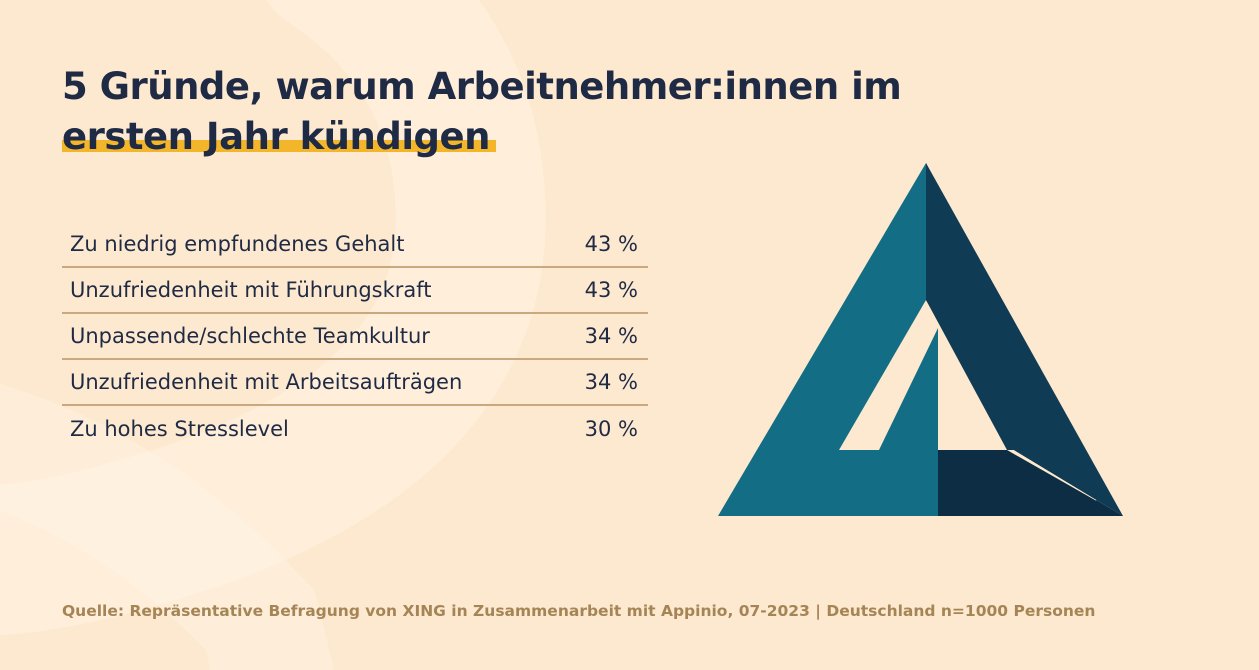 This screenshot has width=1259, height=670. What do you see at coordinates (828, 339) in the screenshot?
I see `logo-left-face` at bounding box center [828, 339].